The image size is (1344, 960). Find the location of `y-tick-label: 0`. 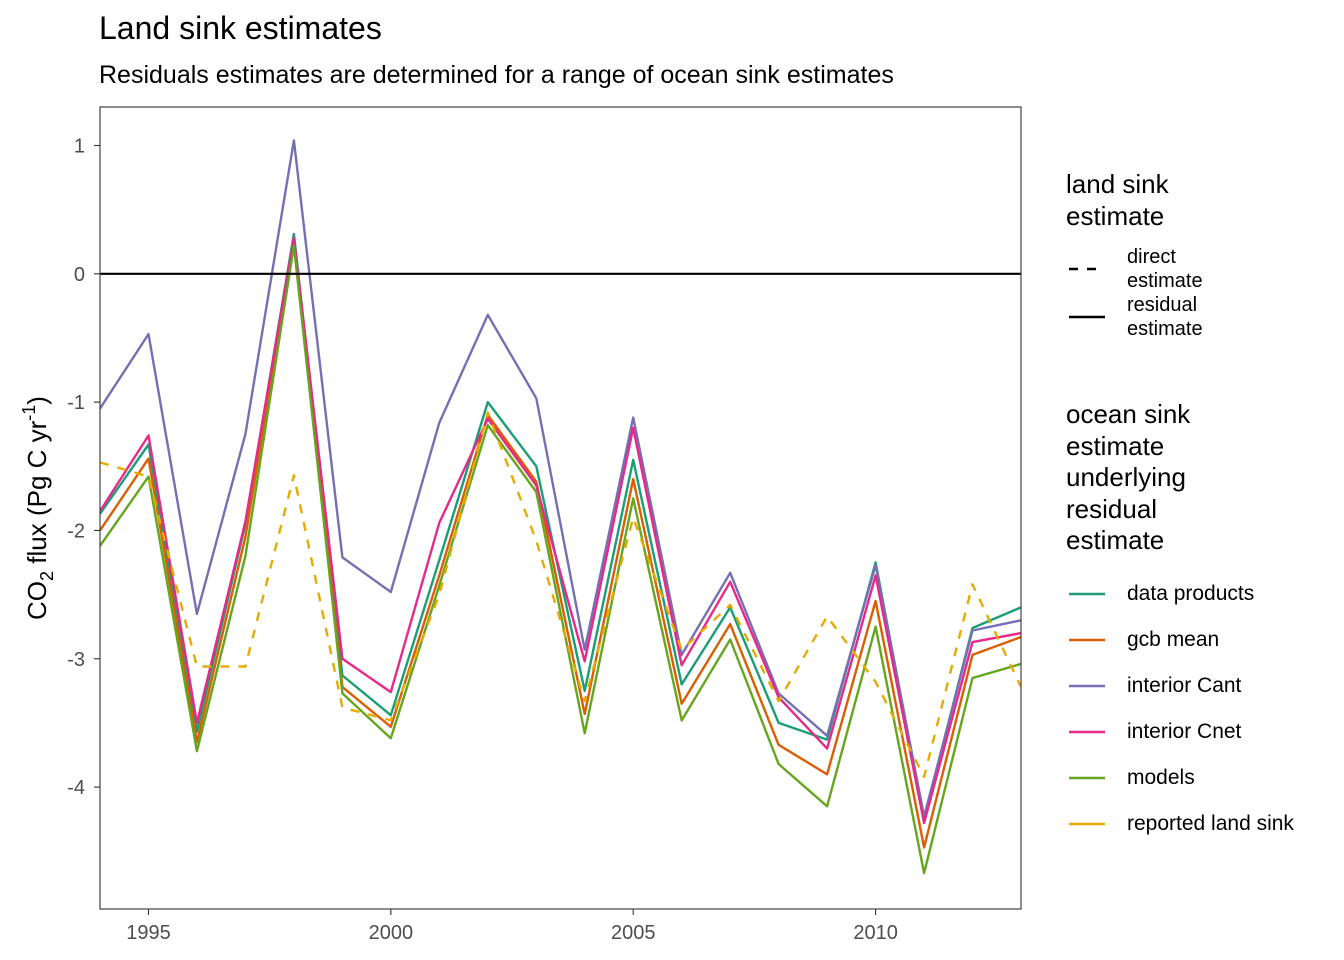

y-tick-label: 0 is located at coordinates (79, 275).